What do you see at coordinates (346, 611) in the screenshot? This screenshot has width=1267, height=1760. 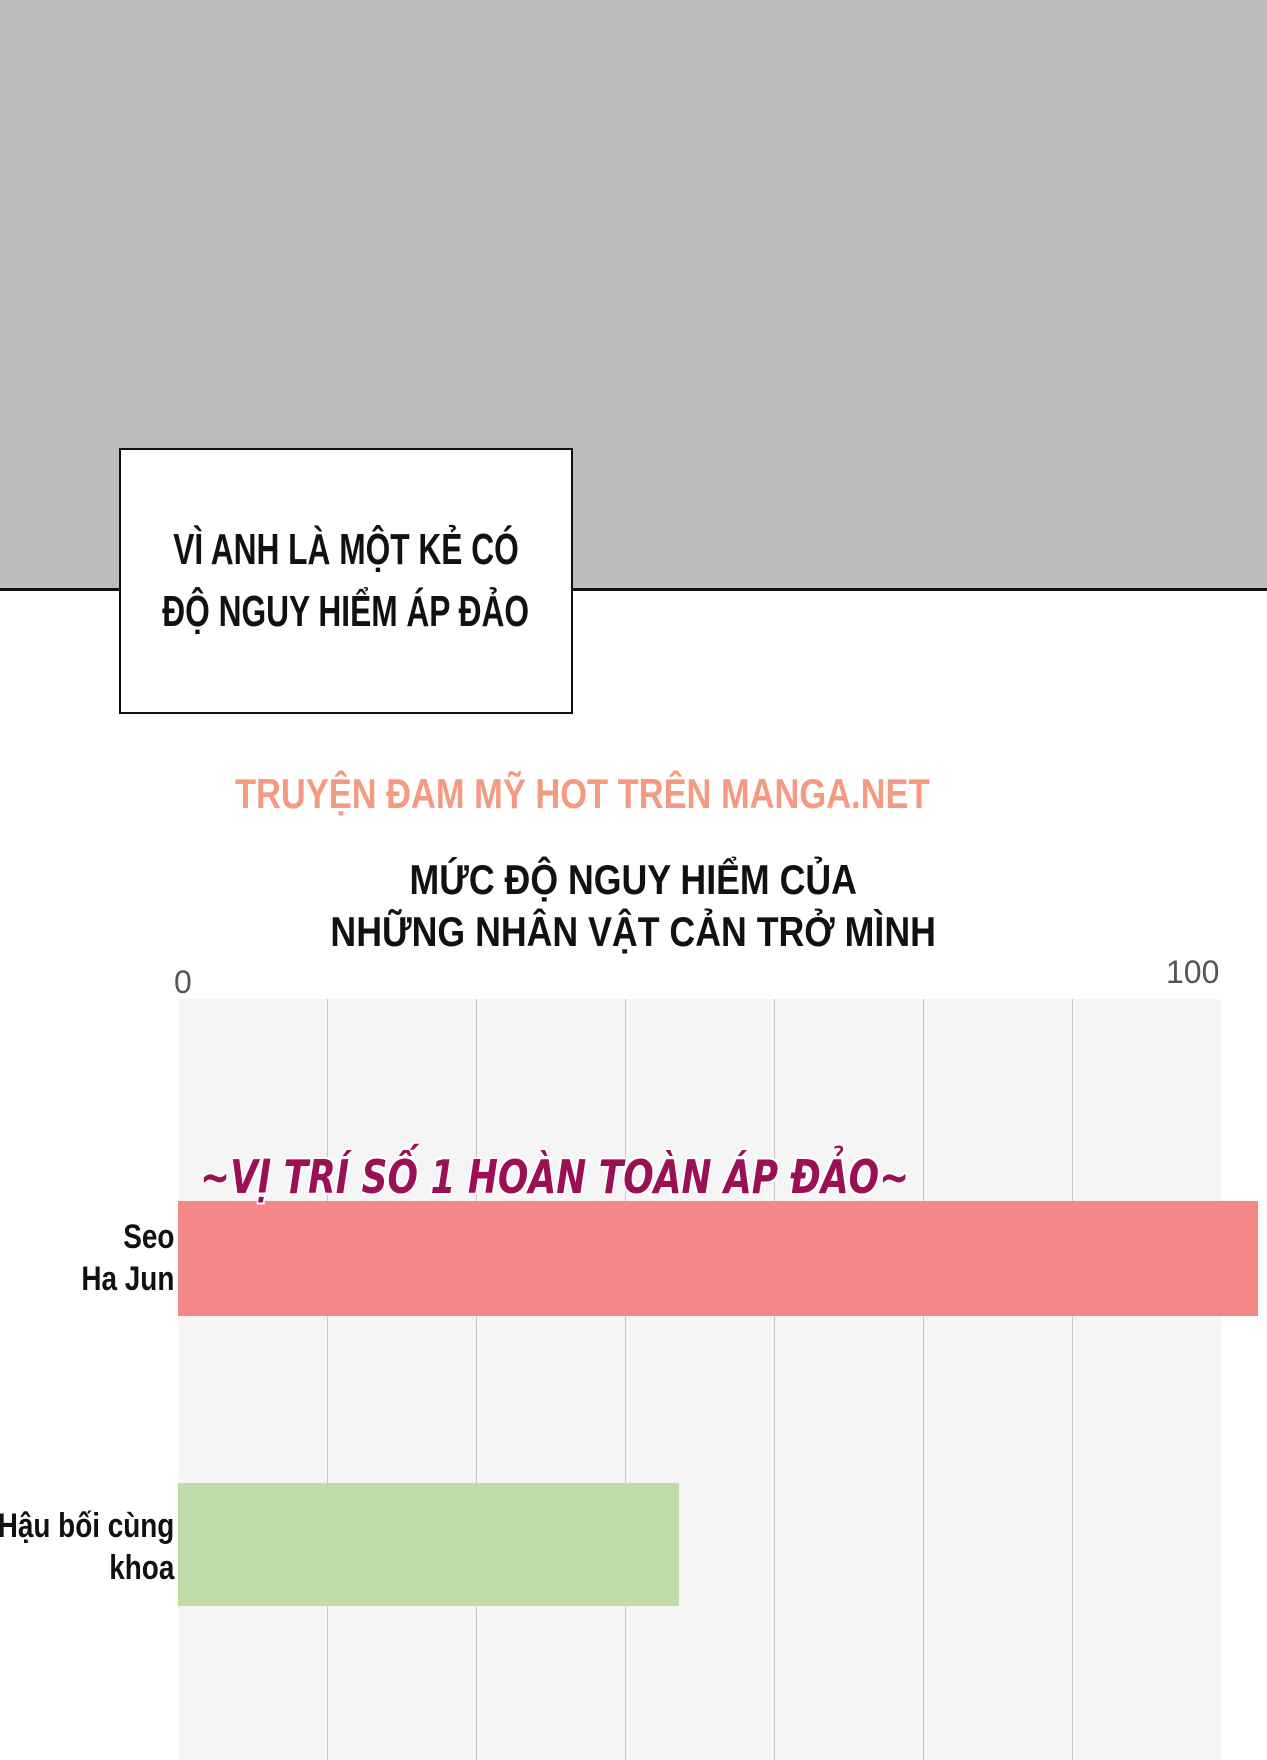 I see `caption-line-2: ĐỘ NGUY HIỂM ÁP ĐẢO` at bounding box center [346, 611].